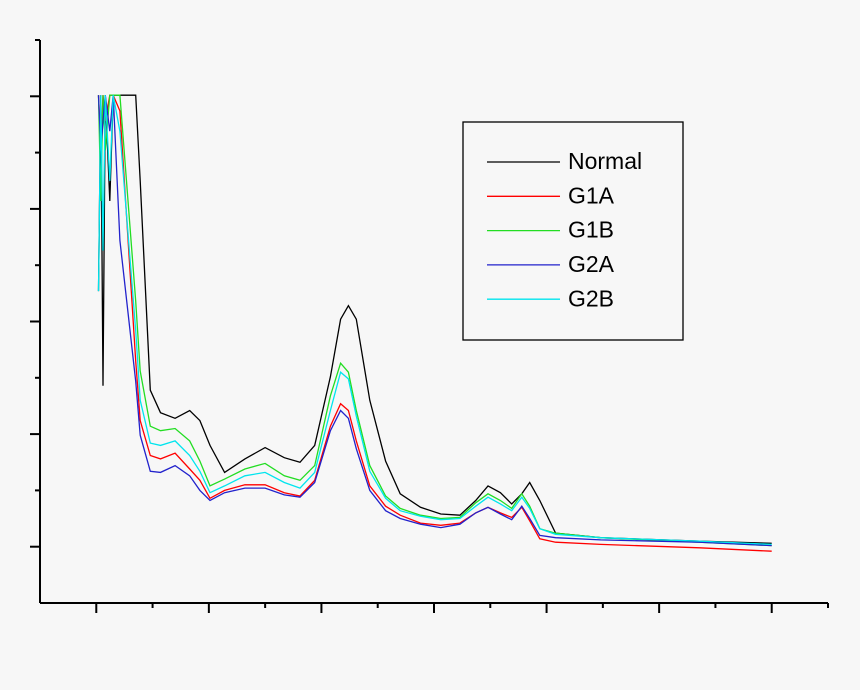 This screenshot has width=860, height=690. I want to click on legend-label: Normal, so click(605, 161).